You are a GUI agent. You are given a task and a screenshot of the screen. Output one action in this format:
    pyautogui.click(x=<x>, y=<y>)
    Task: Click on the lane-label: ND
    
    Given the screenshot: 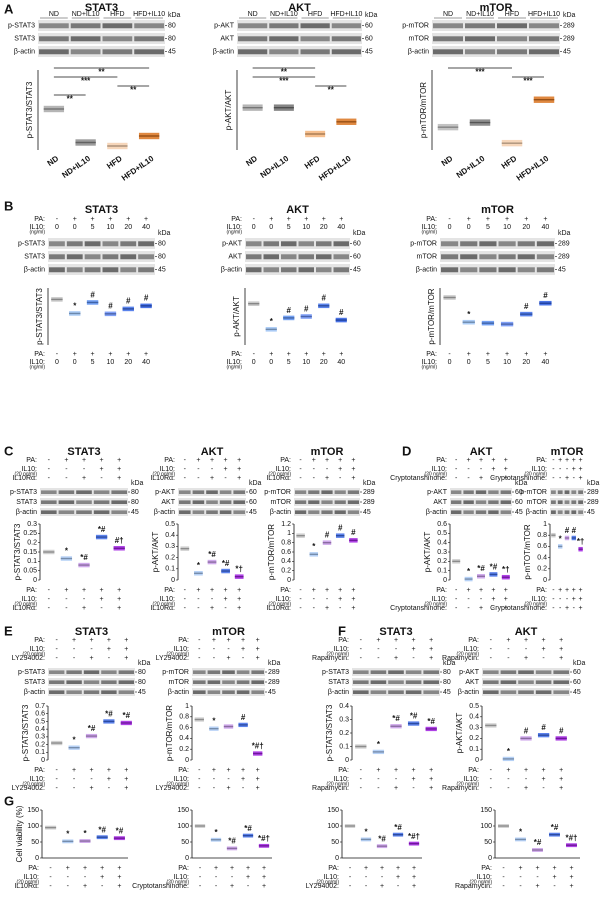 What is the action you would take?
    pyautogui.click(x=253, y=14)
    